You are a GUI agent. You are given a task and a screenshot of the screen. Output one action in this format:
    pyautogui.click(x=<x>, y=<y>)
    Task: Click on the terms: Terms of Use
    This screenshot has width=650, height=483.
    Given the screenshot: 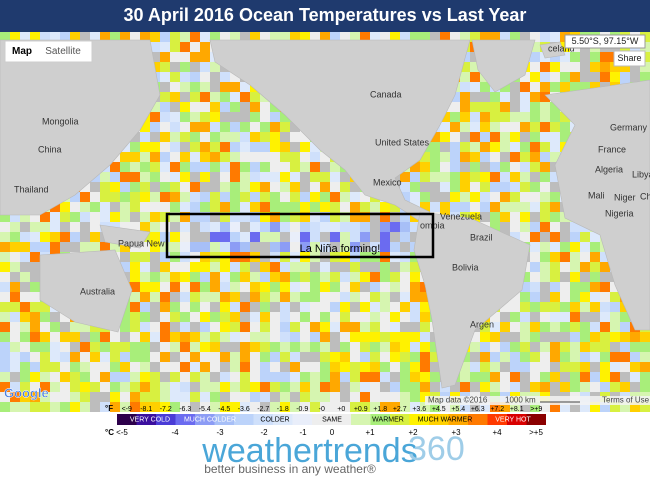 What is the action you would take?
    pyautogui.click(x=626, y=400)
    